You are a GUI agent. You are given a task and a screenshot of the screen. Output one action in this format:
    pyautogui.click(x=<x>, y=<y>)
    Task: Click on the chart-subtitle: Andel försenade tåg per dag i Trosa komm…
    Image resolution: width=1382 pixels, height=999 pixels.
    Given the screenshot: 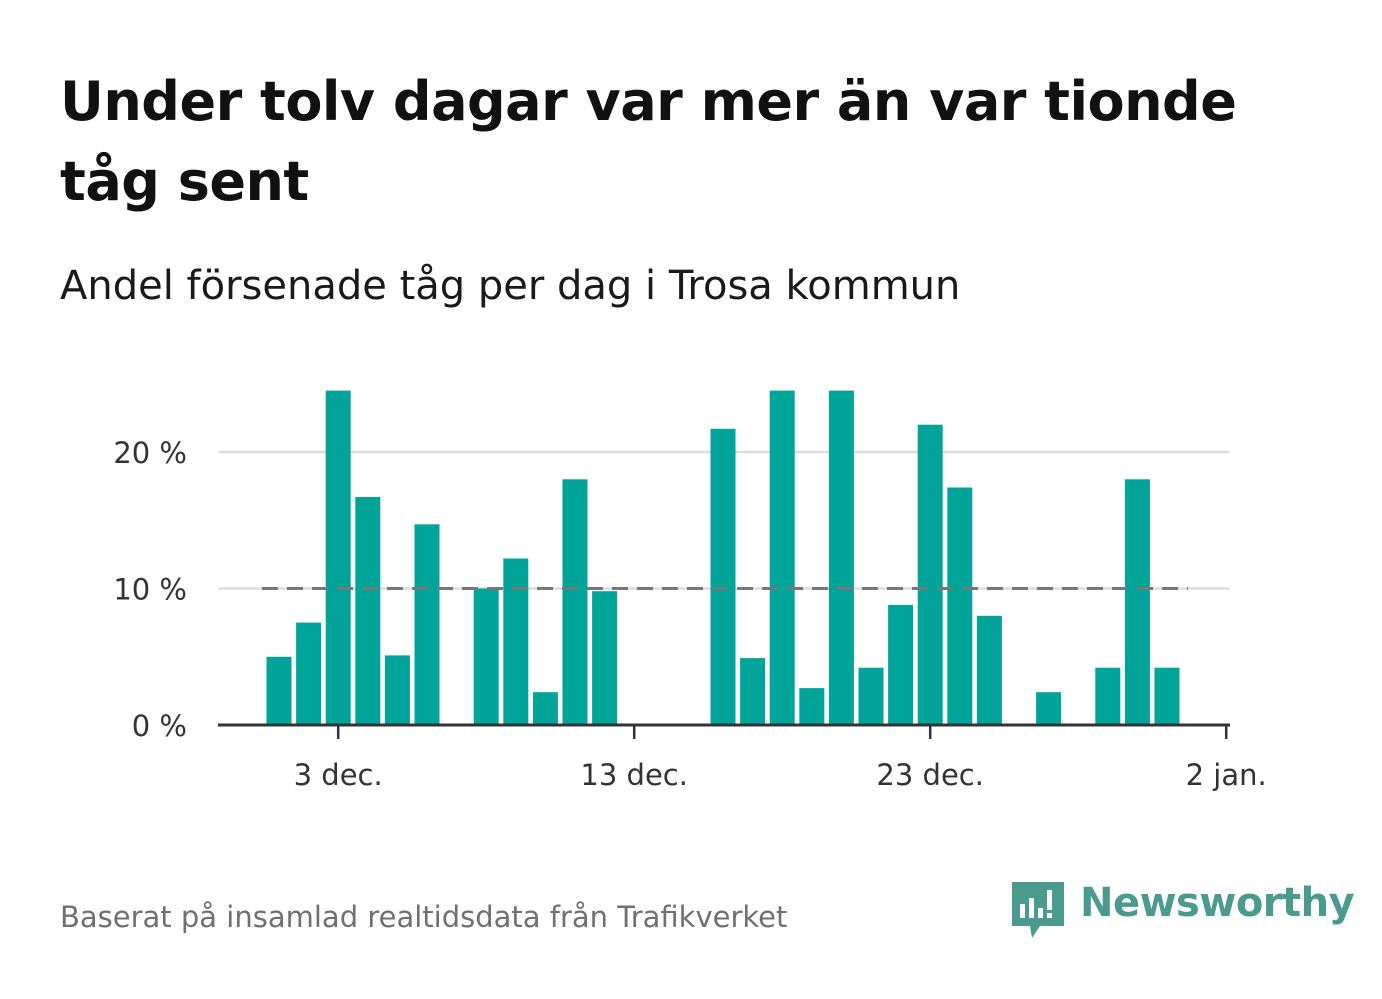 What is the action you would take?
    pyautogui.click(x=510, y=286)
    